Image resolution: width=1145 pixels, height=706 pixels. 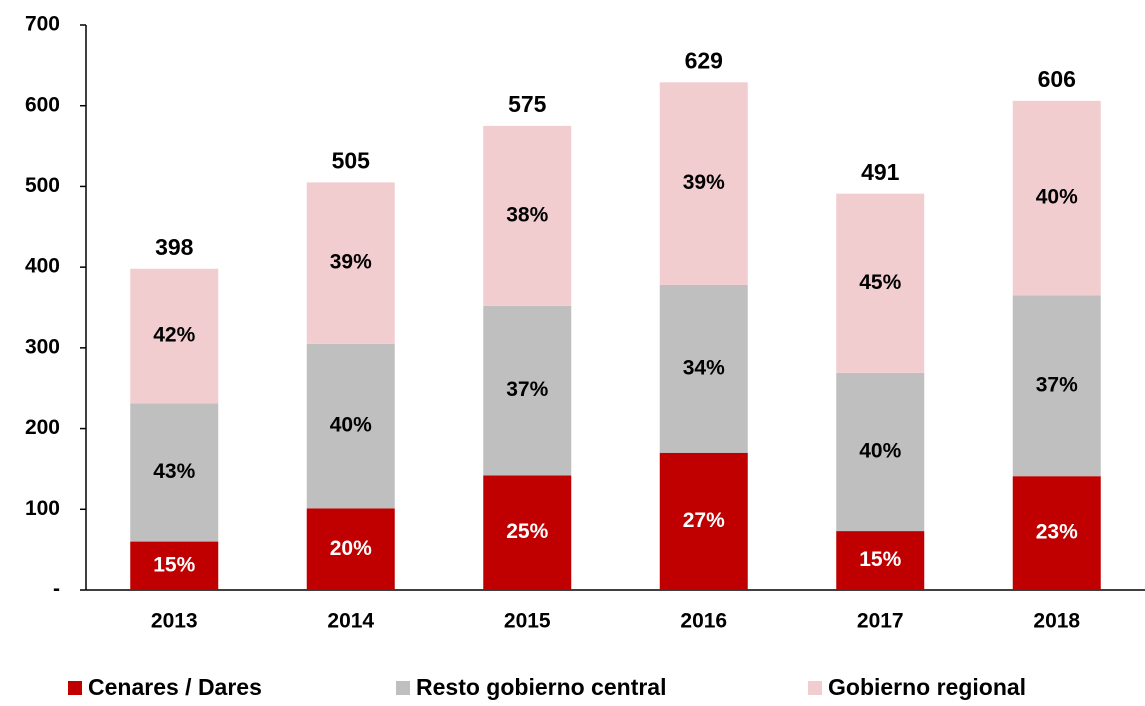 What do you see at coordinates (351, 160) in the screenshot?
I see `total-label: 505` at bounding box center [351, 160].